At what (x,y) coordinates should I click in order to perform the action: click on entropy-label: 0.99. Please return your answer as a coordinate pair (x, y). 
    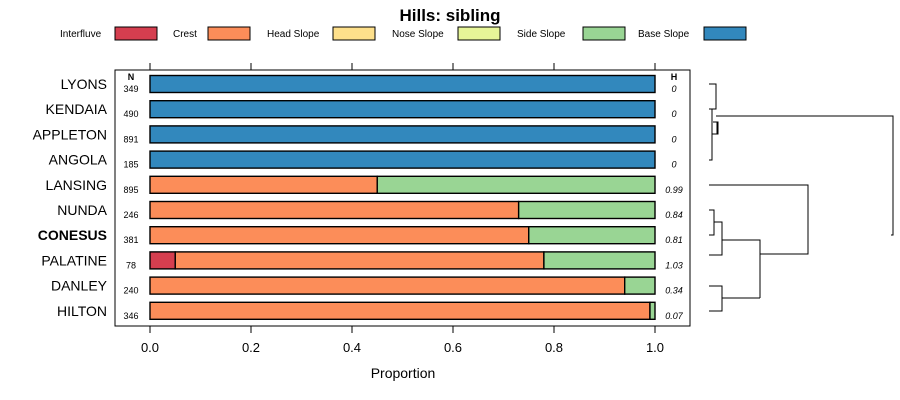
    Looking at the image, I should click on (674, 190).